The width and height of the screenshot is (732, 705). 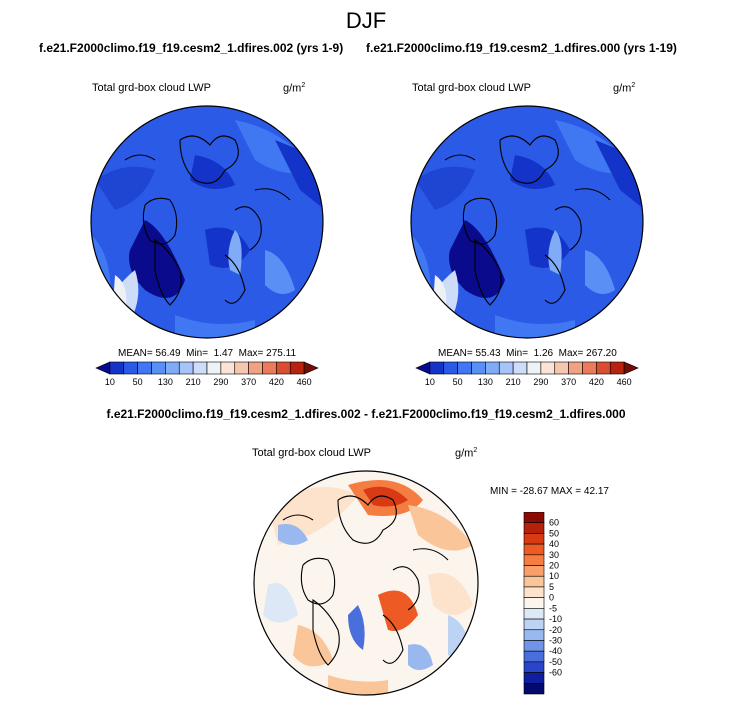 I want to click on colorbar2-tick-label: 420, so click(x=596, y=382).